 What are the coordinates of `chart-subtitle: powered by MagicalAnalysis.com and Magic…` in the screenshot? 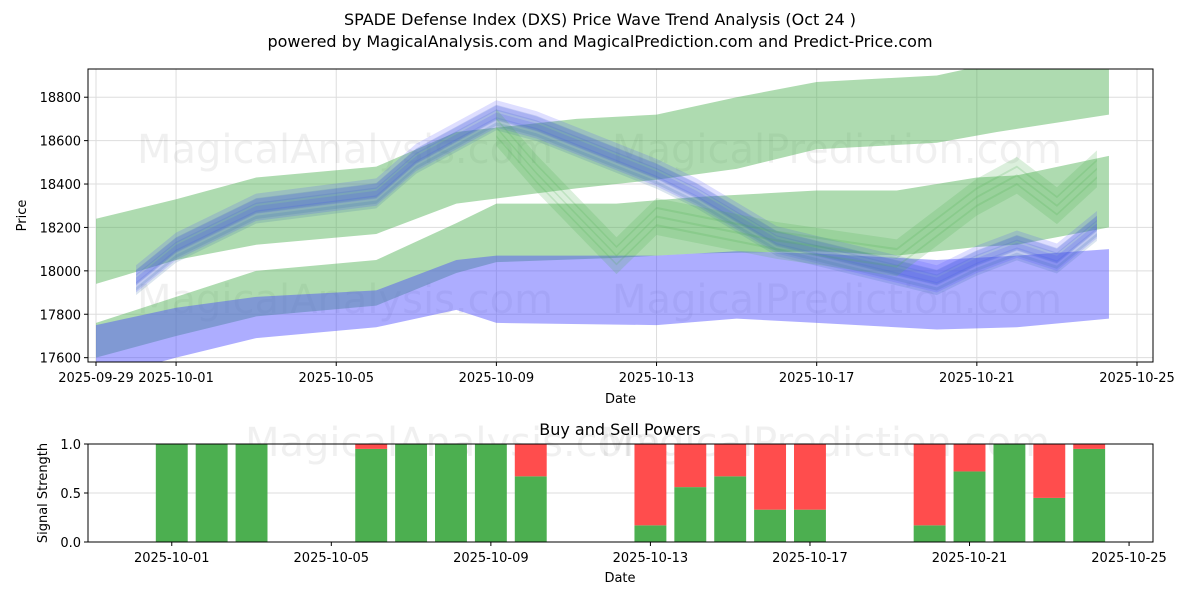 It's located at (600, 41).